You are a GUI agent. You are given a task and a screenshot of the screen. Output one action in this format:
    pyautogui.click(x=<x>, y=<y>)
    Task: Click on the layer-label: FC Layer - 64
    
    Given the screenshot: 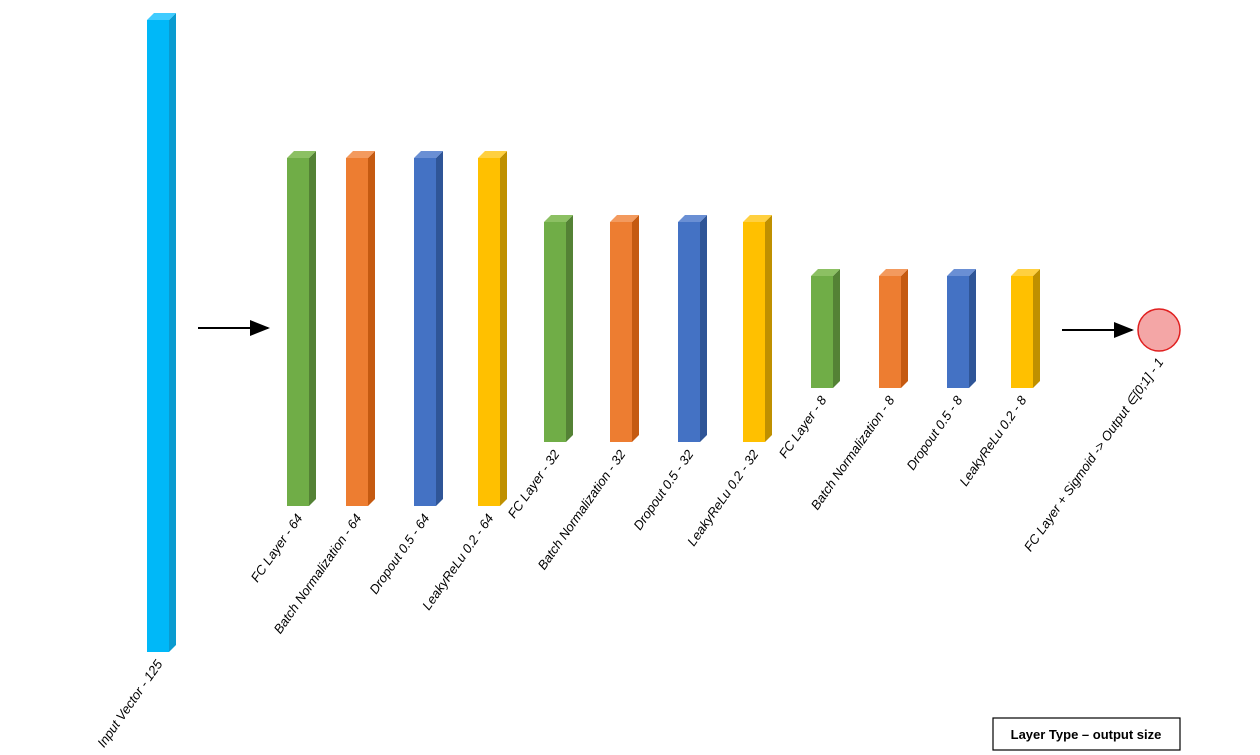 What is the action you would take?
    pyautogui.click(x=277, y=548)
    